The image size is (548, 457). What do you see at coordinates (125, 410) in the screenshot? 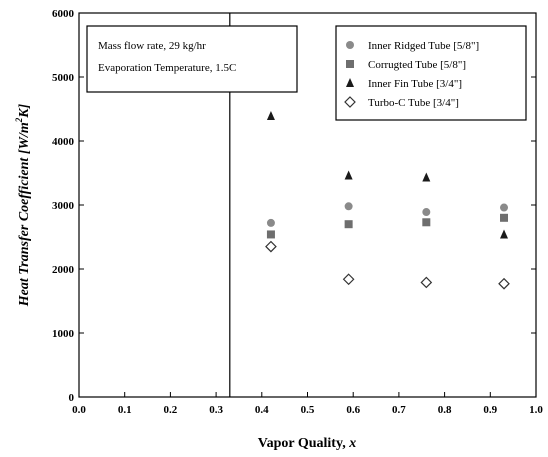
I see `x-tick-label: 0.1` at bounding box center [125, 410].